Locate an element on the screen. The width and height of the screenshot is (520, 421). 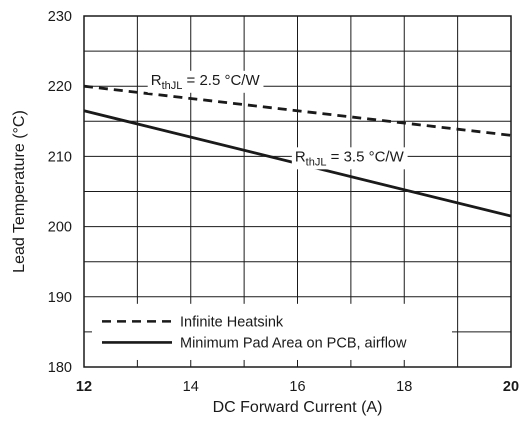
x-tick-label: 14 is located at coordinates (191, 387).